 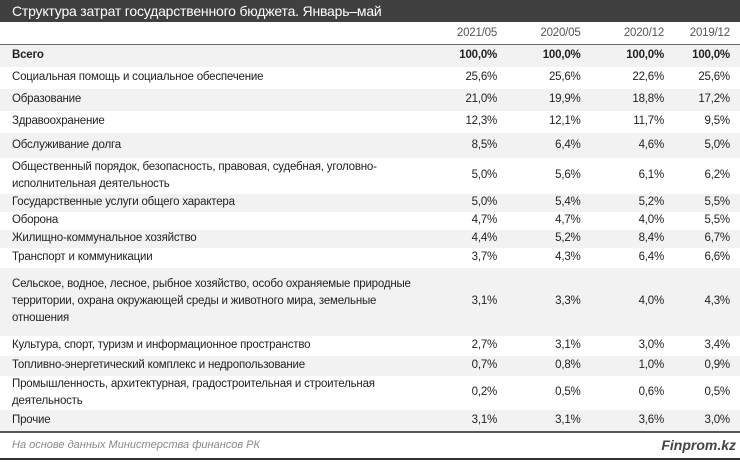 What do you see at coordinates (206, 33) in the screenshot?
I see `label-column-header` at bounding box center [206, 33].